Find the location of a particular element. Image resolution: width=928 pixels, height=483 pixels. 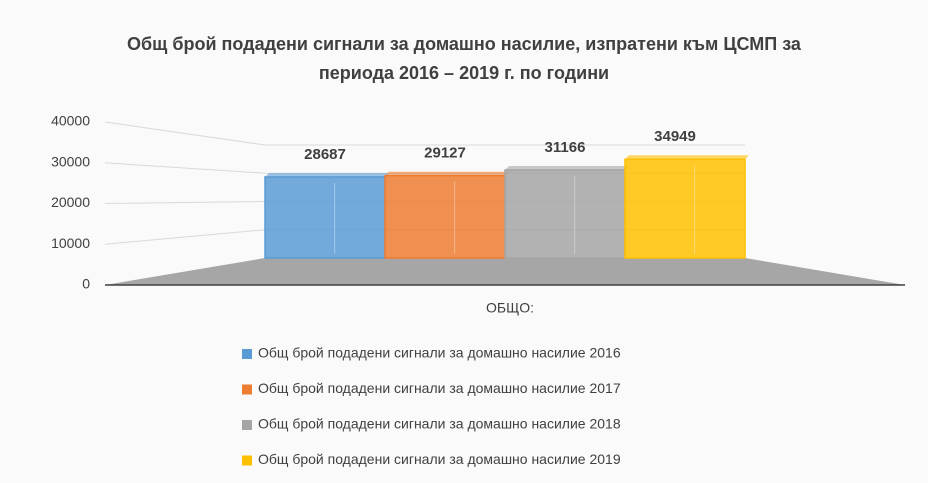

floor is located at coordinates (505, 271).